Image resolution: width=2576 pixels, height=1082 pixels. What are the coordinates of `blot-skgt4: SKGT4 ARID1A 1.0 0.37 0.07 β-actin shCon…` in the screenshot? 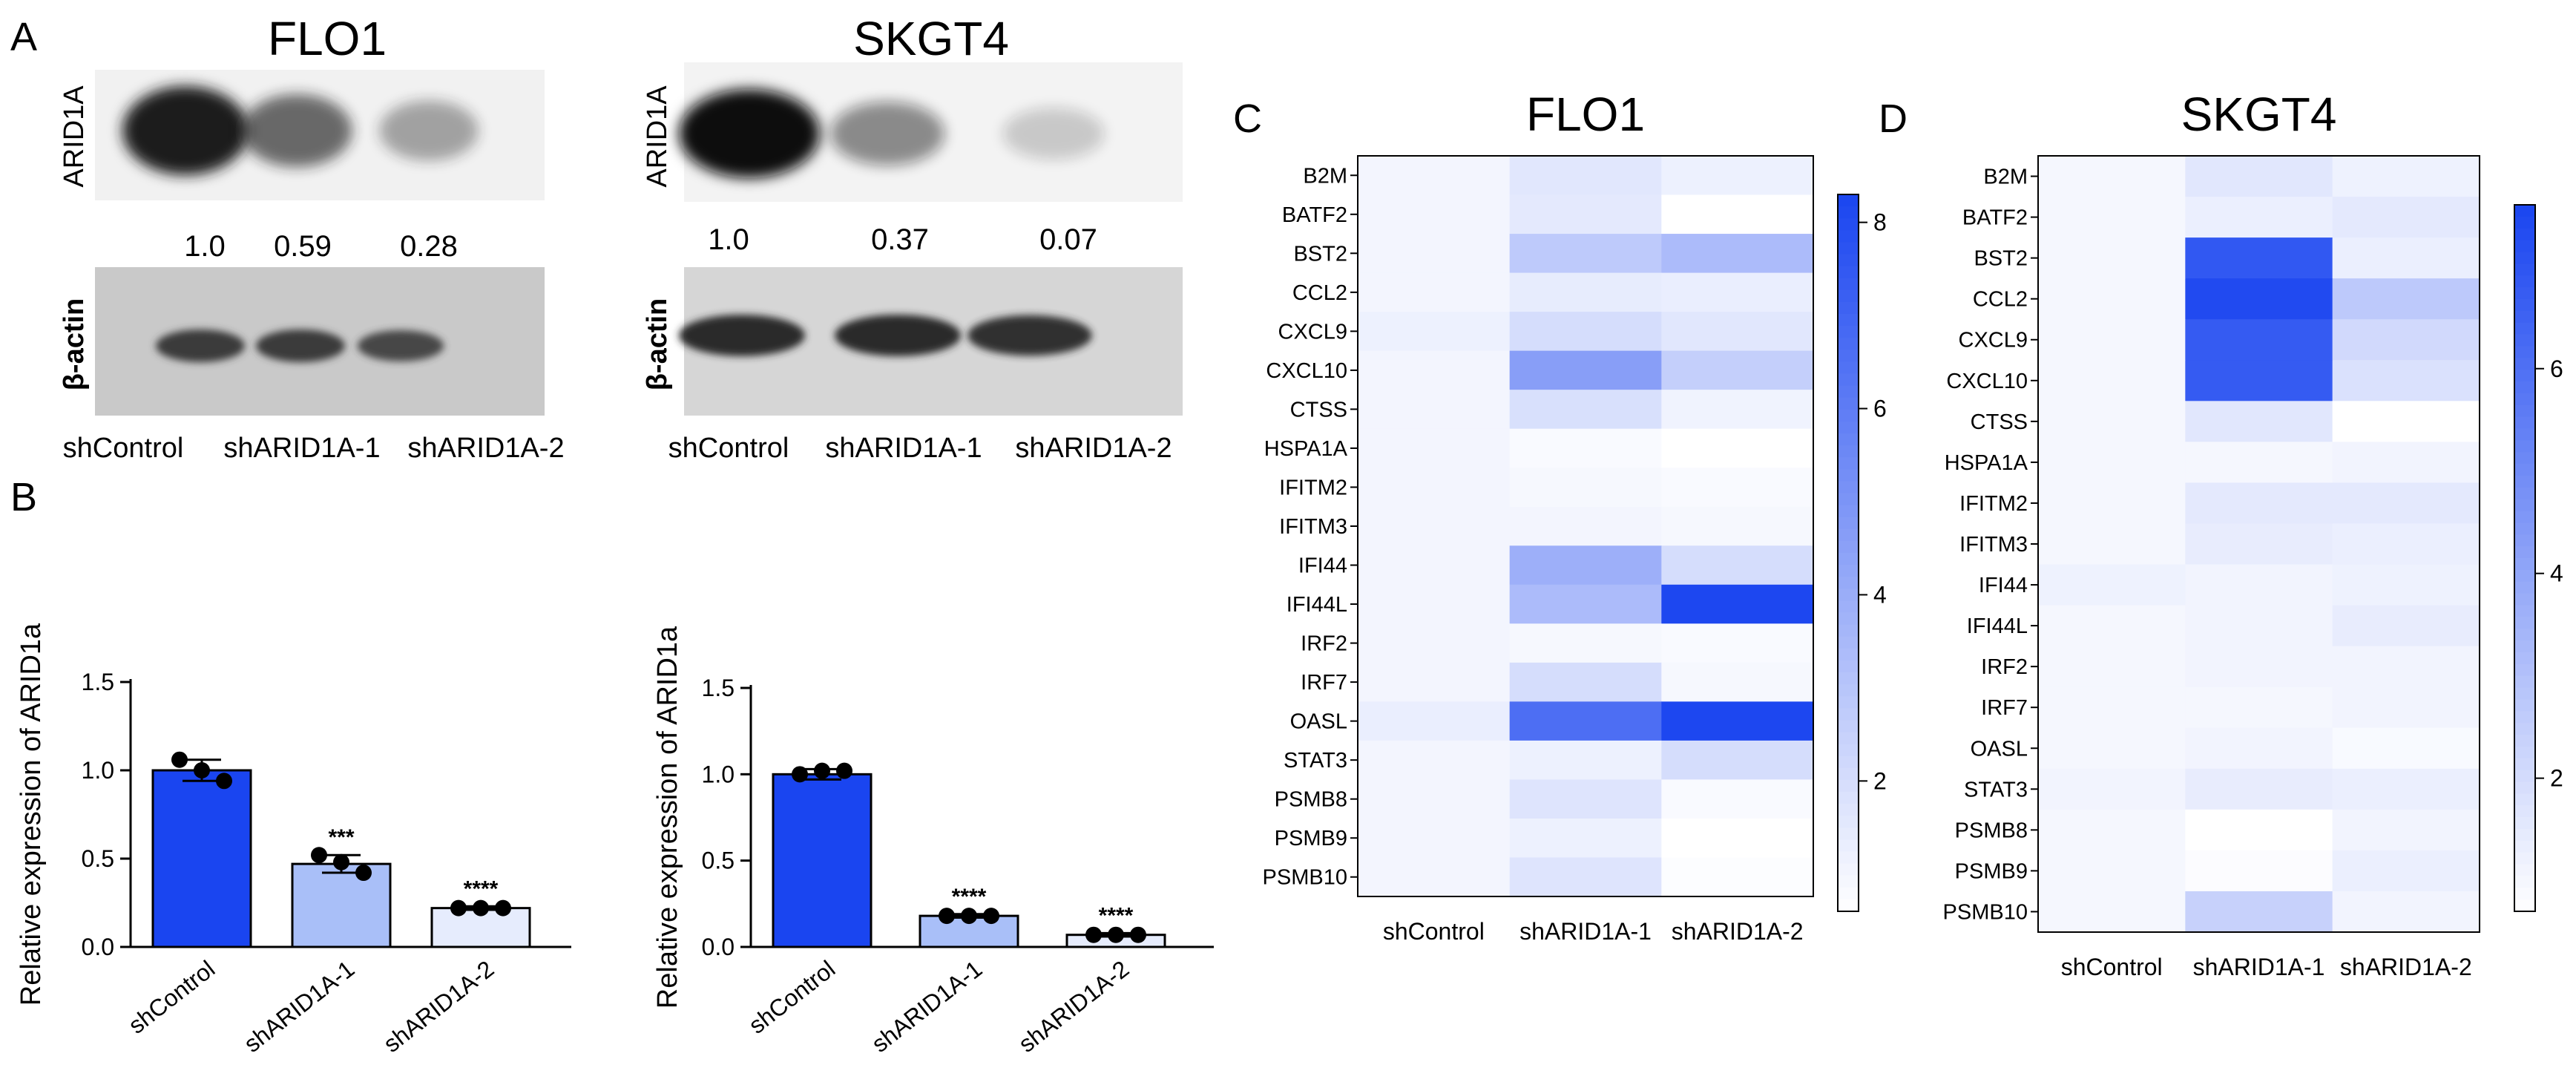 It's located at (912, 238).